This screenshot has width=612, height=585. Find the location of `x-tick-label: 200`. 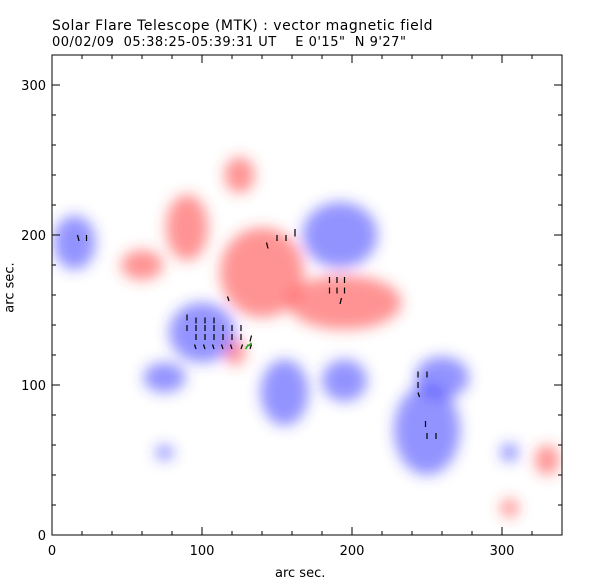

x-tick-label: 200 is located at coordinates (352, 551).